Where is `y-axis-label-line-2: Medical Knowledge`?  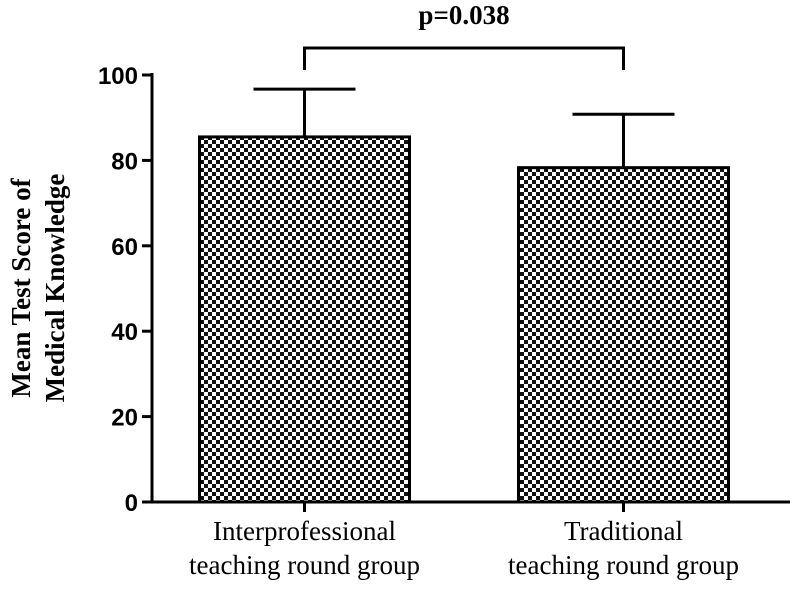
y-axis-label-line-2: Medical Knowledge is located at coordinates (55, 288).